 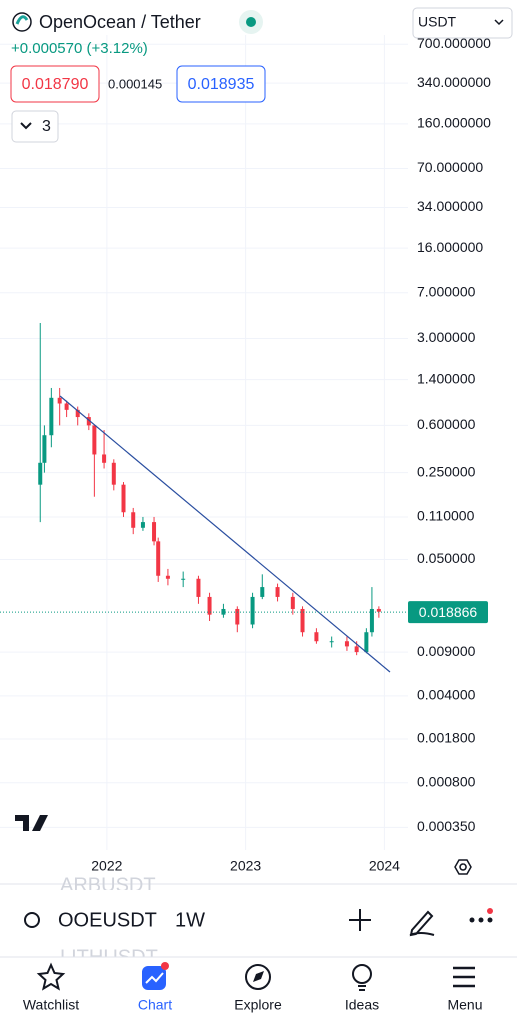 What do you see at coordinates (446, 738) in the screenshot?
I see `y-tick-label: 0.001800` at bounding box center [446, 738].